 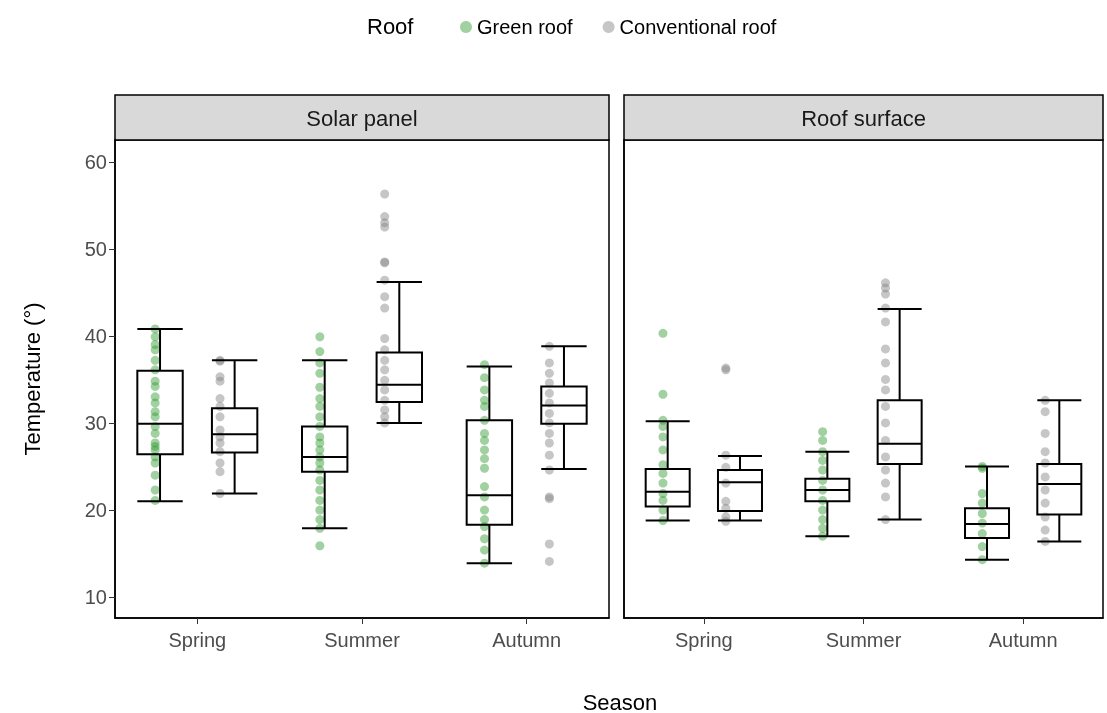 What do you see at coordinates (698, 27) in the screenshot?
I see `legend-label: Conventional roof` at bounding box center [698, 27].